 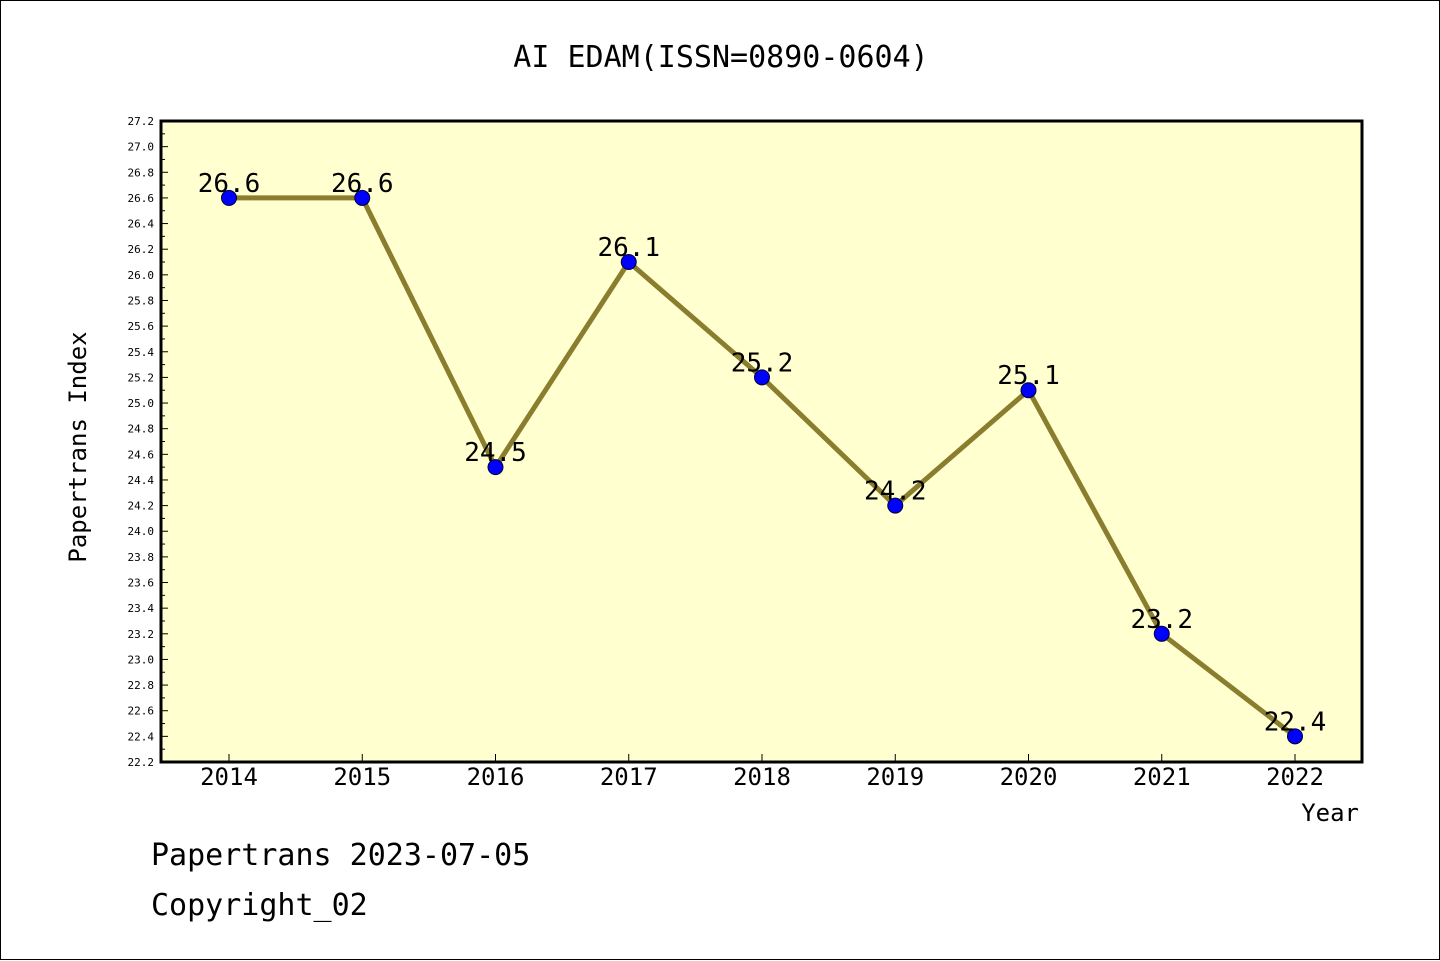 I want to click on y-tick-label: 24.2, so click(x=141, y=506).